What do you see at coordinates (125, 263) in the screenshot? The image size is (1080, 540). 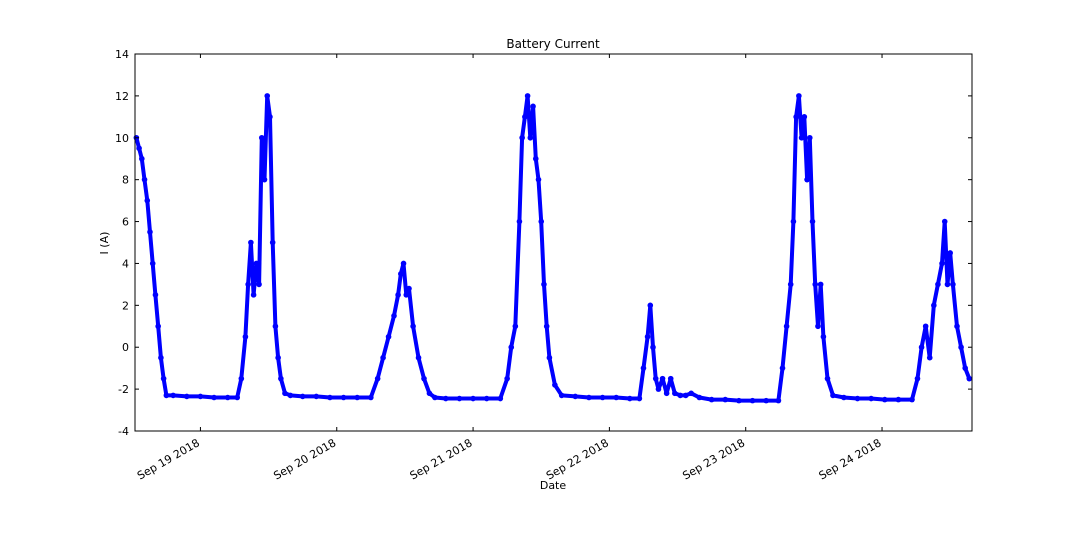 I see `y-tick-label: 4` at bounding box center [125, 263].